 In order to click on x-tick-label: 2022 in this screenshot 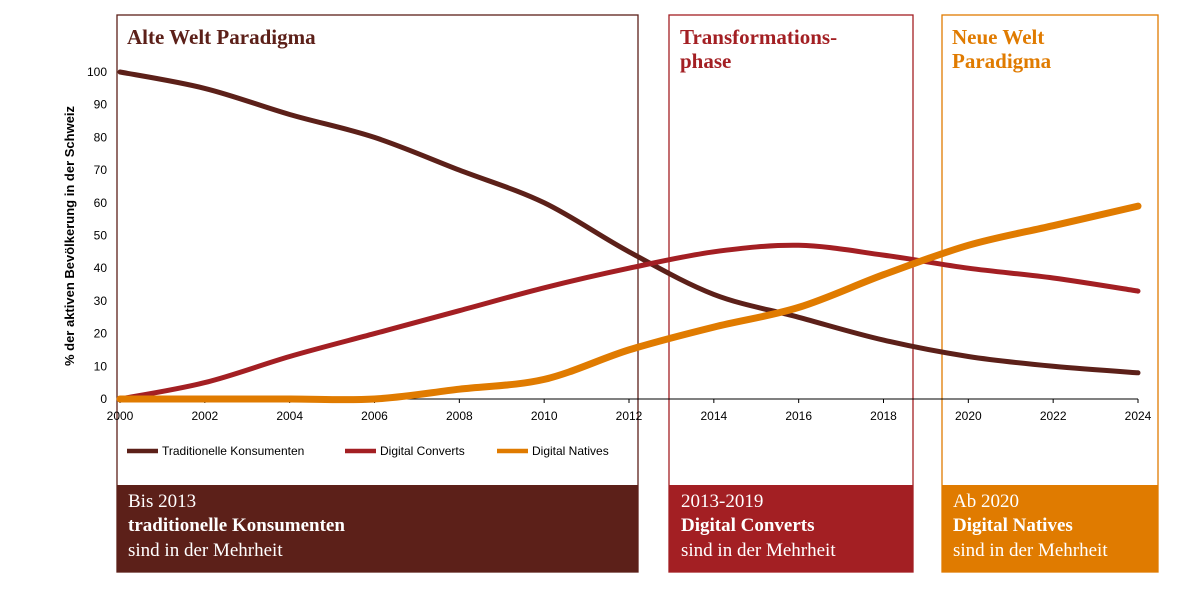, I will do `click(1053, 416)`.